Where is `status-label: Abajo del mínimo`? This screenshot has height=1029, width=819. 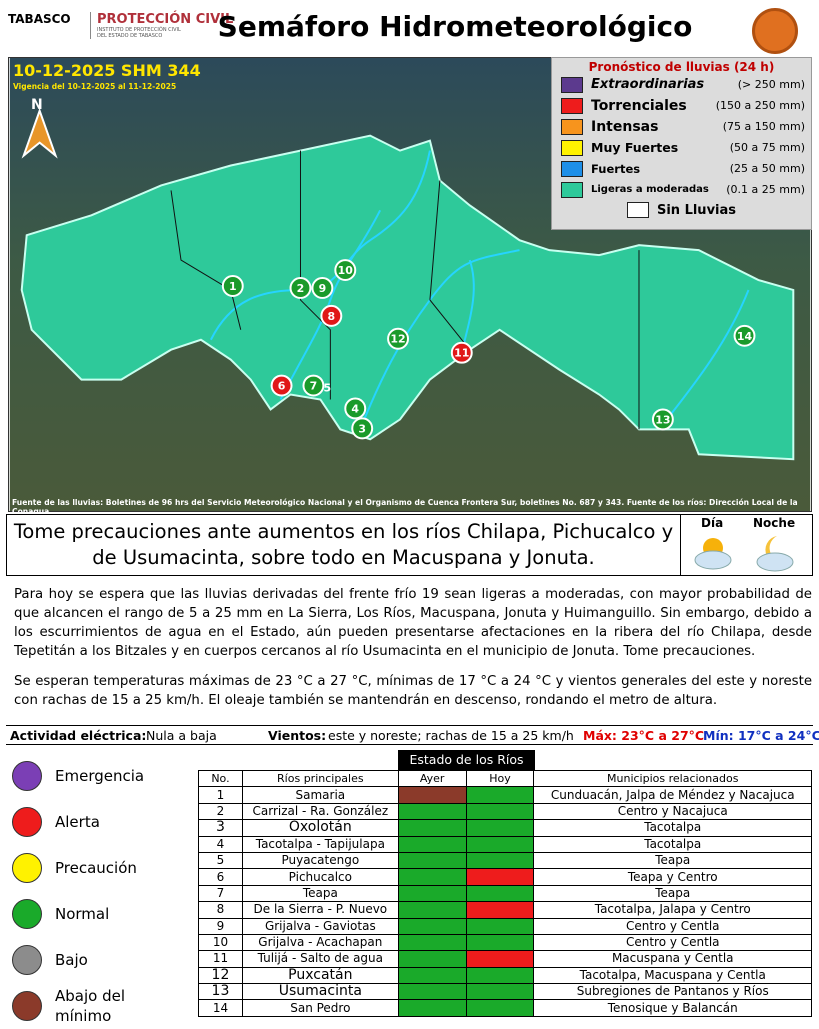
status-label: Abajo del mínimo is located at coordinates (90, 1006).